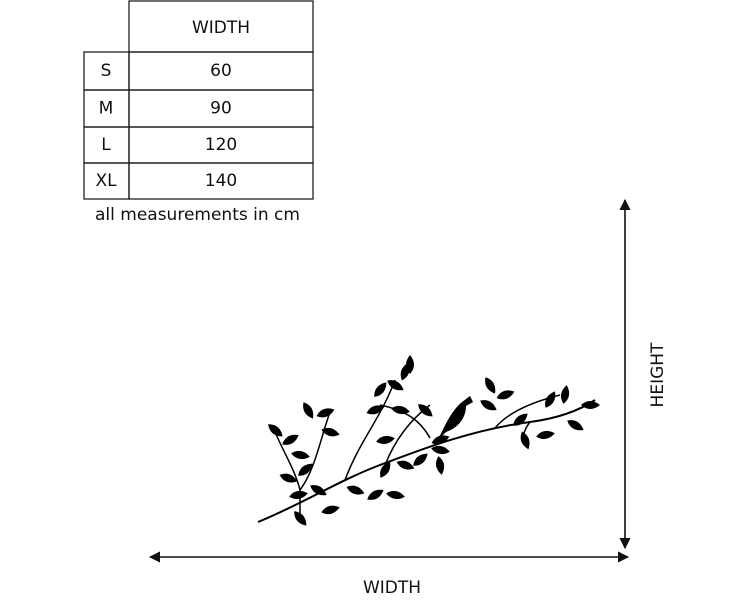 The width and height of the screenshot is (750, 600). What do you see at coordinates (106, 109) in the screenshot?
I see `size-label: M` at bounding box center [106, 109].